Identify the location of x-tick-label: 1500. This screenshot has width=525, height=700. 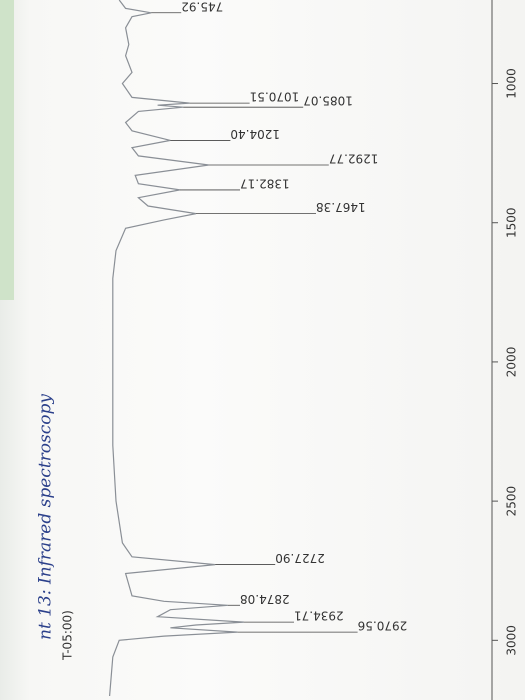
(512, 222).